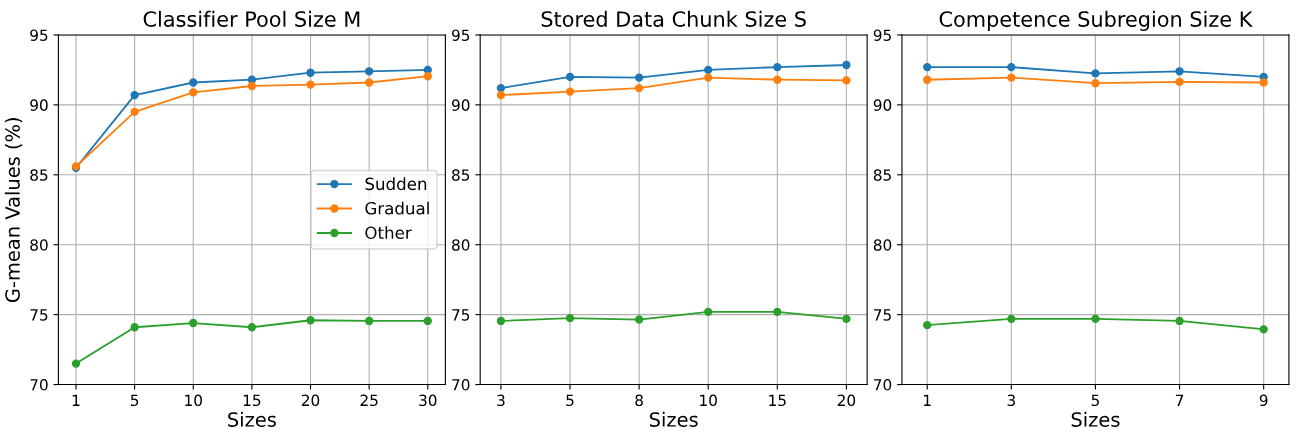 The image size is (1298, 437). What do you see at coordinates (396, 184) in the screenshot?
I see `legend-label: Sudden` at bounding box center [396, 184].